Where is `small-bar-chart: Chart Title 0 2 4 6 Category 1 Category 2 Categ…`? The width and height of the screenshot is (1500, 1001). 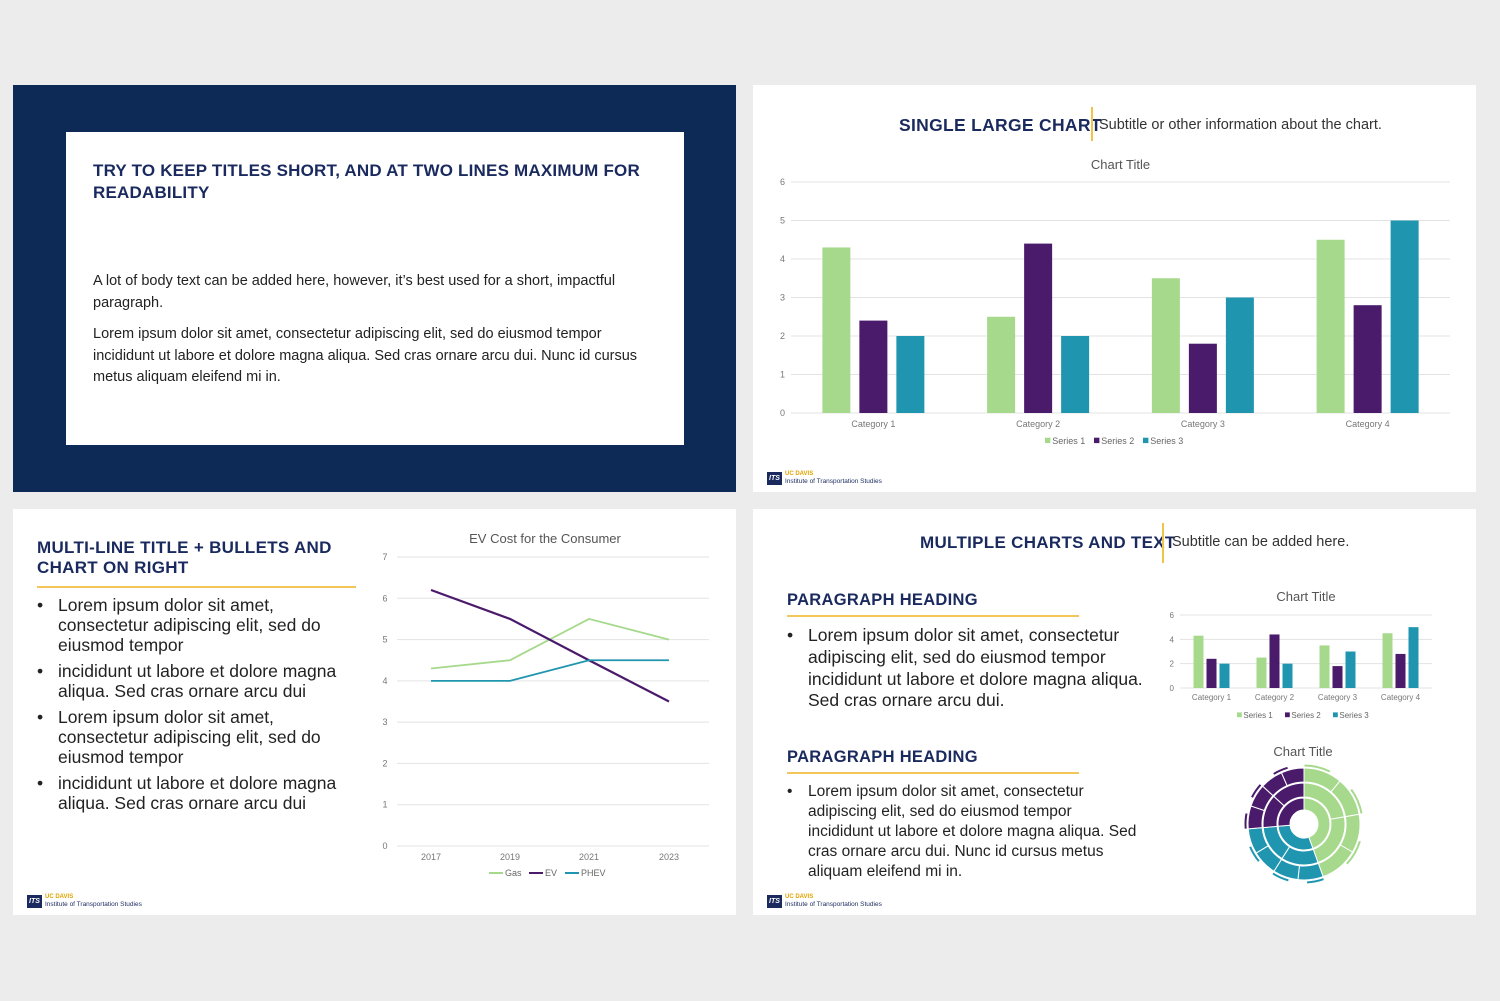
small-bar-chart: Chart Title 0 2 4 6 Category 1 Category 2 Categ… is located at coordinates (1301, 654).